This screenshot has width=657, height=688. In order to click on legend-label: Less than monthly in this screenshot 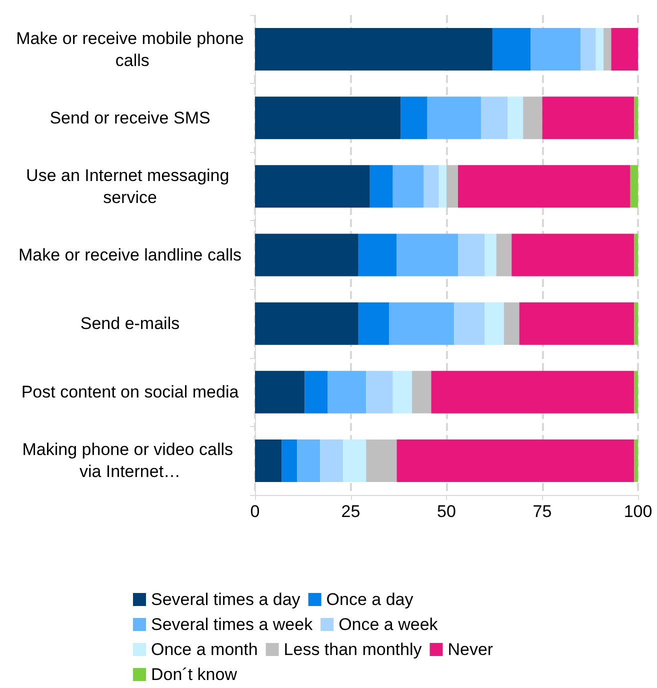, I will do `click(353, 649)`.